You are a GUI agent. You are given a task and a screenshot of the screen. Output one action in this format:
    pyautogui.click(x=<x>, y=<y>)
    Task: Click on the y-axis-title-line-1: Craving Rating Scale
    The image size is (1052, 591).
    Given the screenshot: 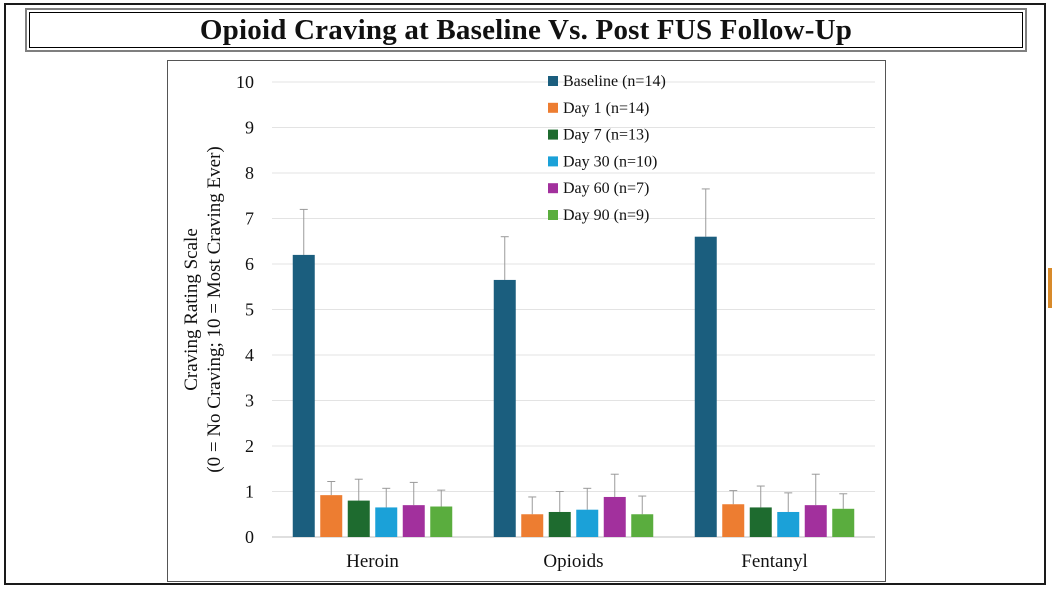 What is the action you would take?
    pyautogui.click(x=191, y=309)
    